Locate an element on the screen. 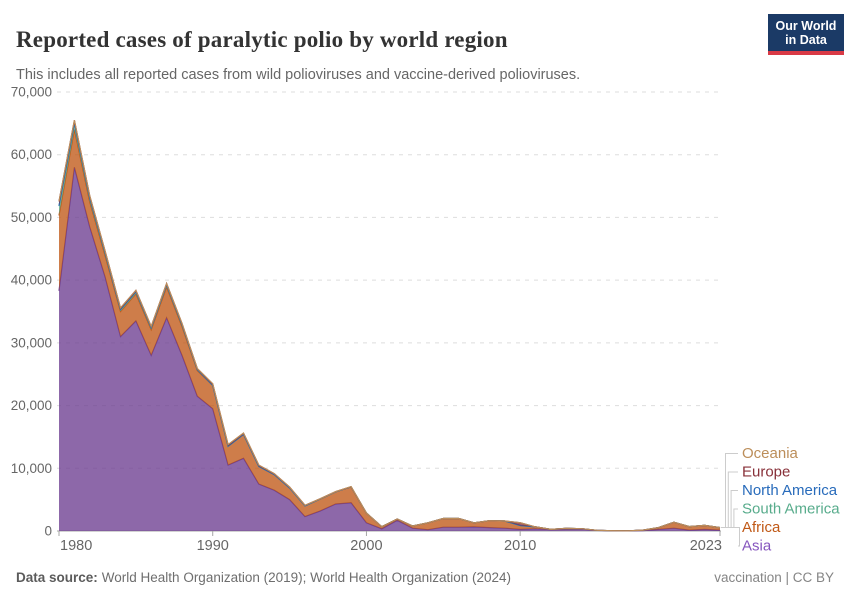 The image size is (850, 600). legend-item-oceania: Oceania is located at coordinates (770, 453).